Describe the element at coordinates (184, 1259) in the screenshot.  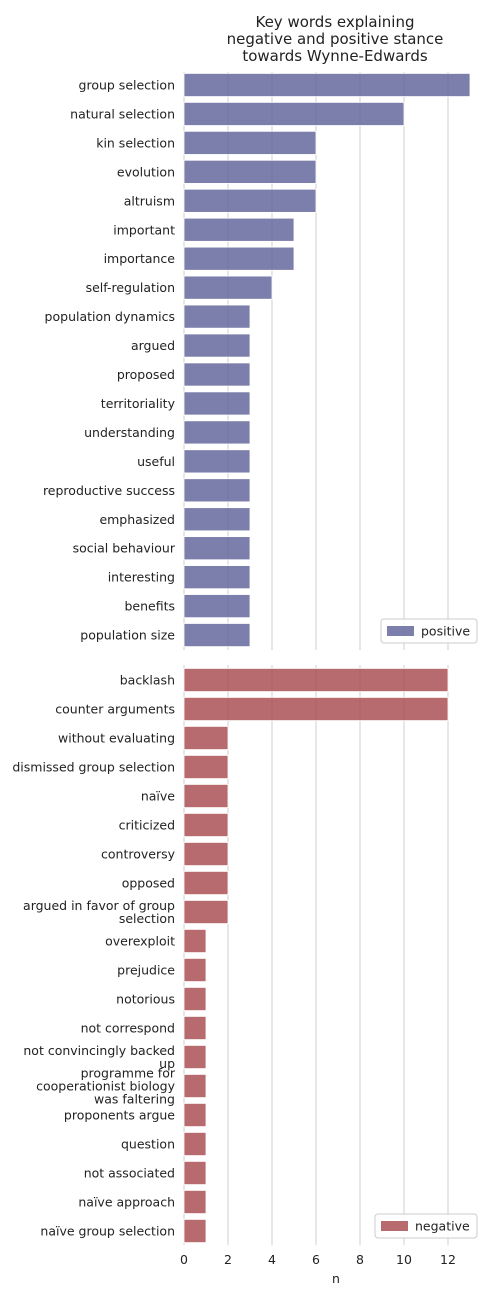
I see `x-tick-label: 0` at that location.